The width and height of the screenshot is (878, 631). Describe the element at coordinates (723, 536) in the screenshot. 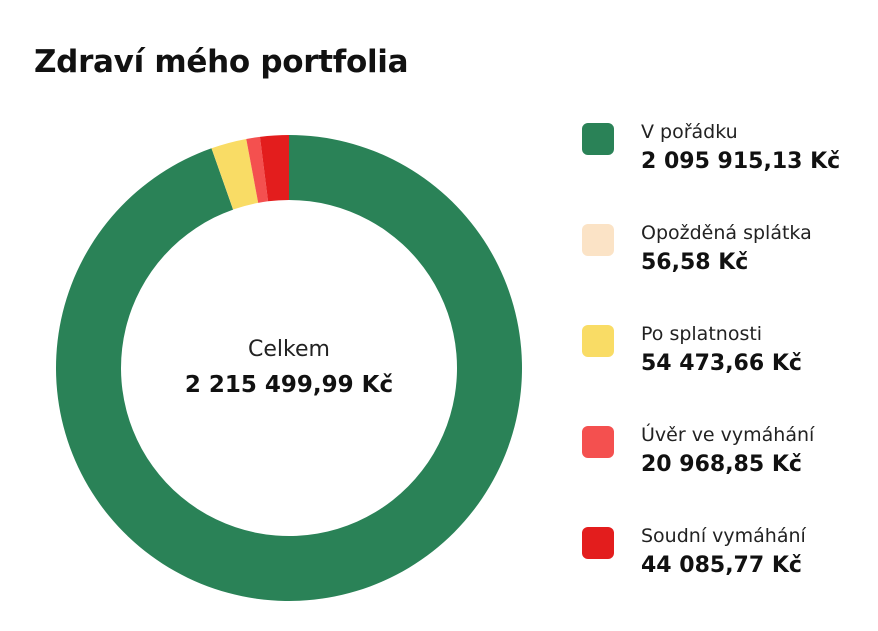

I see `legend-label: Soudní vymáhání` at that location.